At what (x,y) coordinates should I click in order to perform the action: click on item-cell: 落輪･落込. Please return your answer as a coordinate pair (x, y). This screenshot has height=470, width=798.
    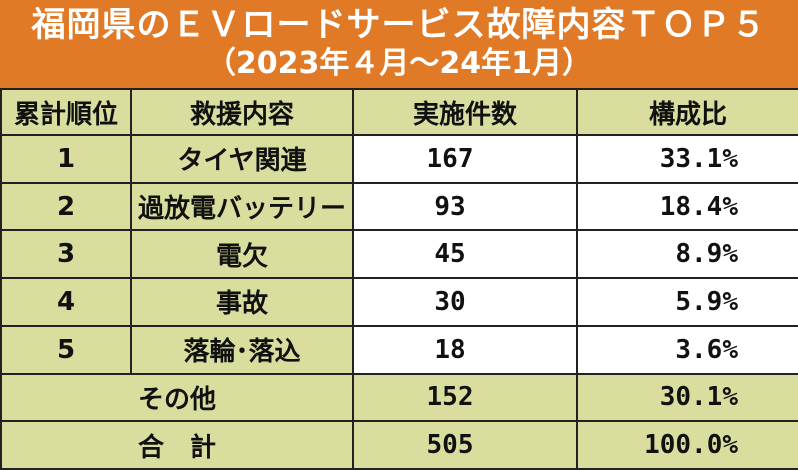
    Looking at the image, I should click on (242, 349).